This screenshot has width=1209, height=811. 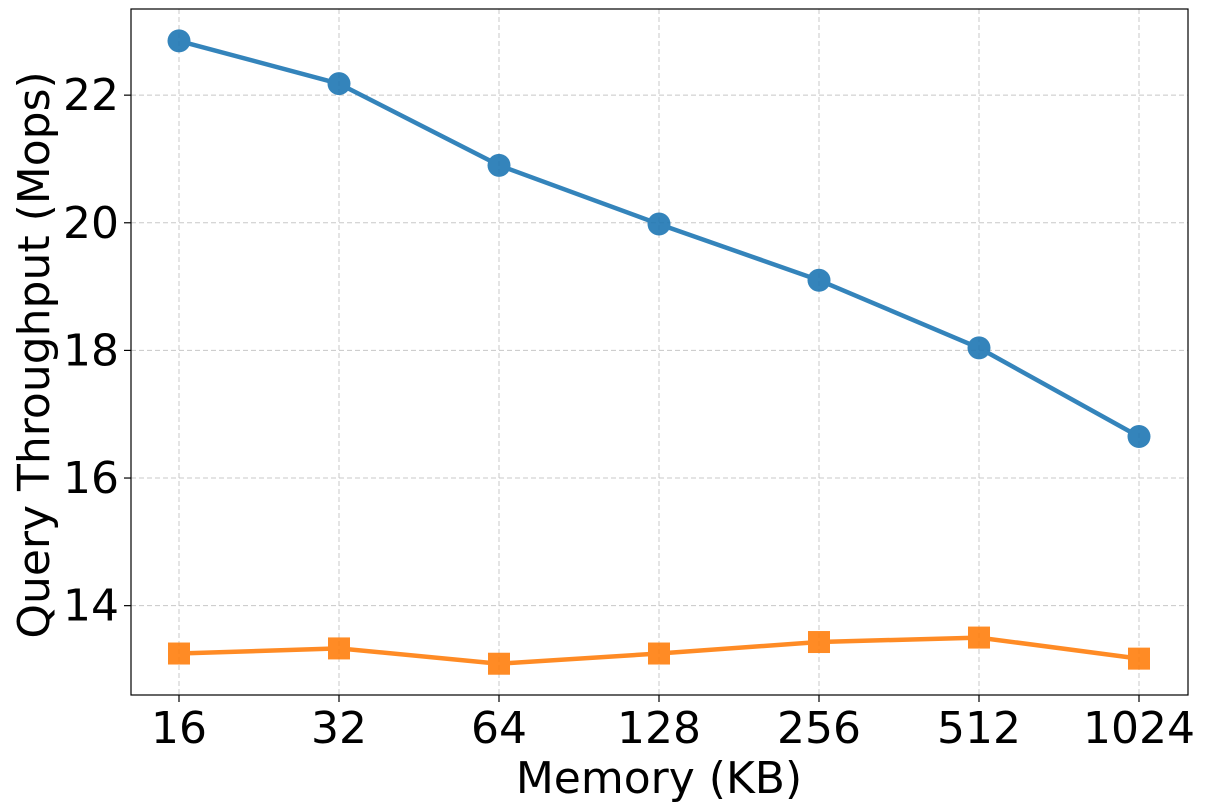 I want to click on x-axis-label: Memory (KB), so click(x=659, y=778).